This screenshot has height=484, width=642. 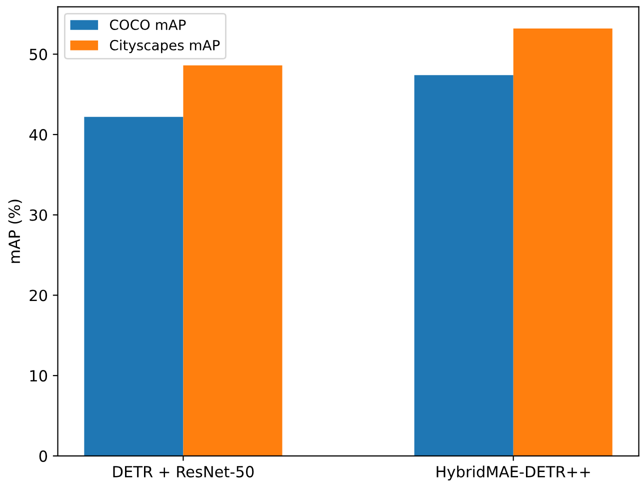 What do you see at coordinates (183, 472) in the screenshot?
I see `x-tick-label: DETR + ResNet-50` at bounding box center [183, 472].